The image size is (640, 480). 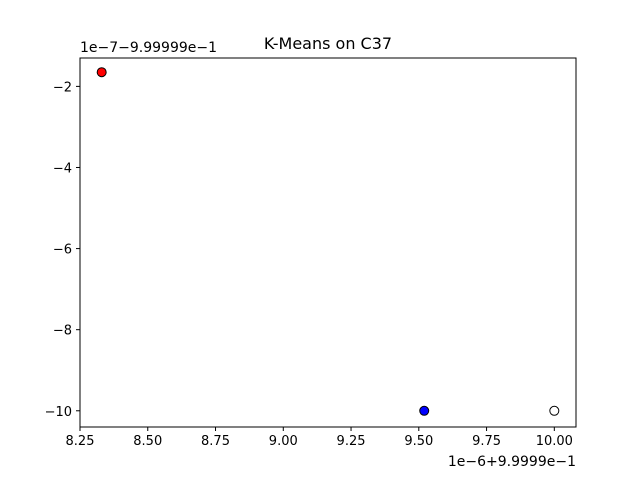 I want to click on y-tick-label: −6, so click(x=62, y=250).